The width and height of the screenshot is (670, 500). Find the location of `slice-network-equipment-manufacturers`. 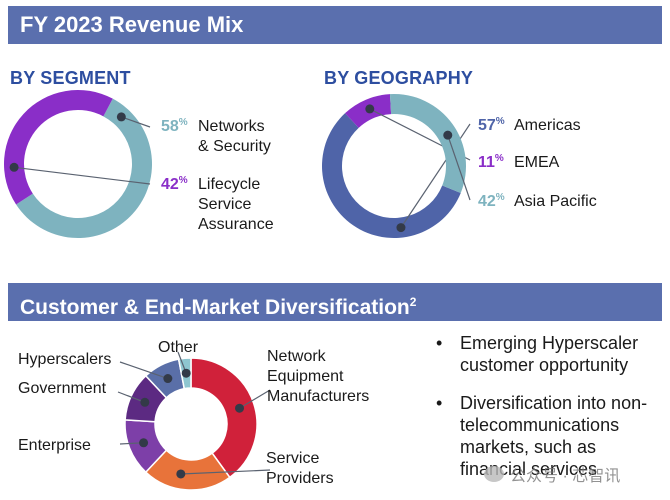

slice-network-equipment-manufacturers is located at coordinates (224, 418).